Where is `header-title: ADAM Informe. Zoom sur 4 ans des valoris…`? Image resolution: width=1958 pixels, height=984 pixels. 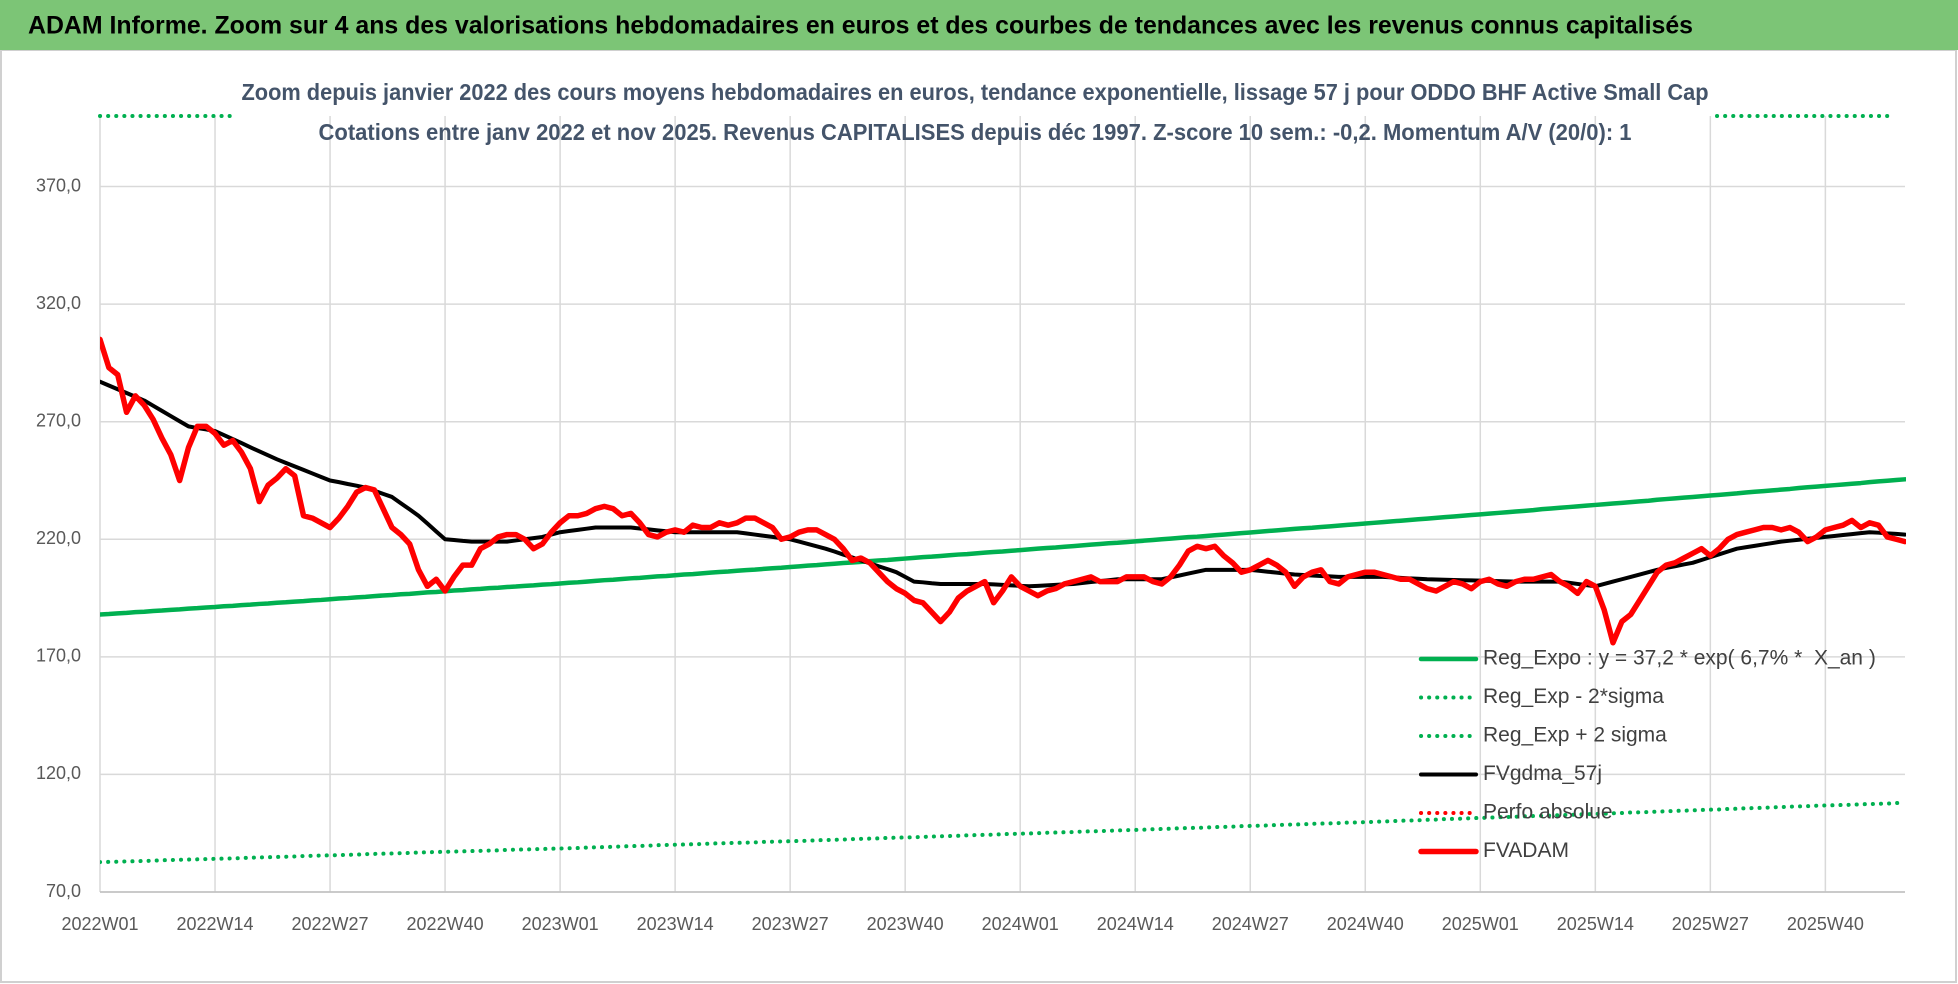
header-title: ADAM Informe. Zoom sur 4 ans des valoris… is located at coordinates (860, 26).